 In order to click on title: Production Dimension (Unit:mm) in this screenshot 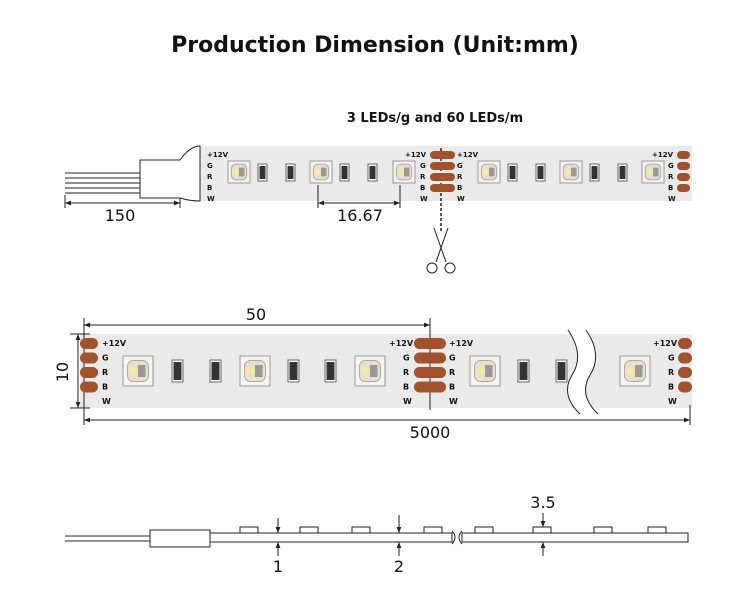, I will do `click(375, 45)`.